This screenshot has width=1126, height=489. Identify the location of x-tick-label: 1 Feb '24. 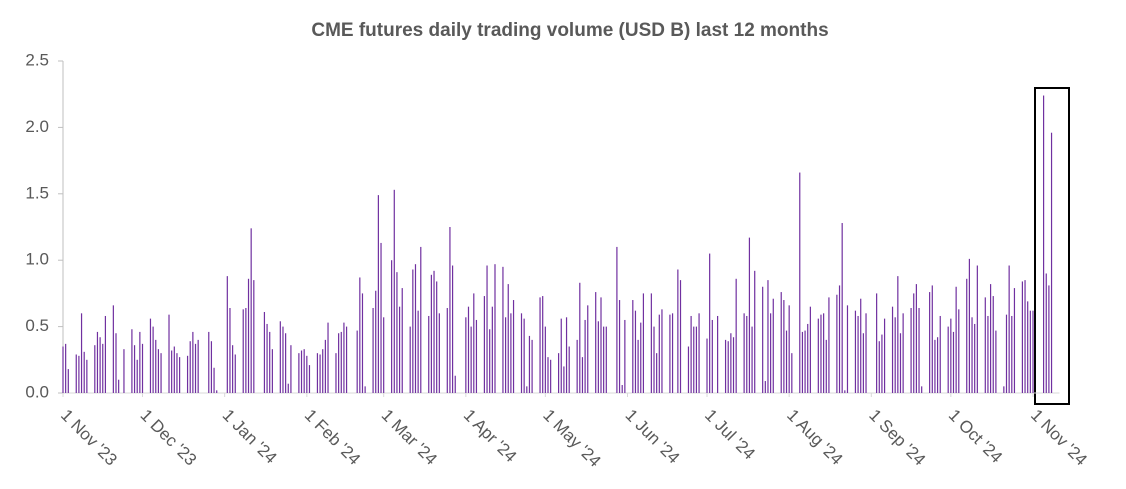
(332, 437).